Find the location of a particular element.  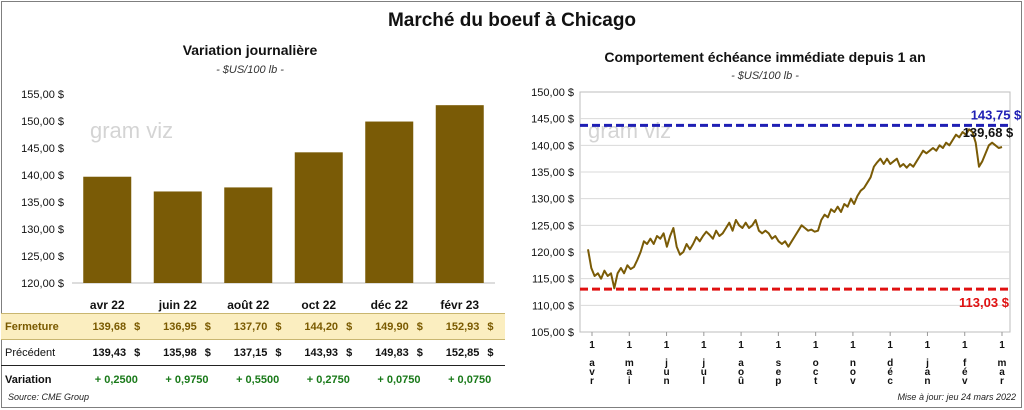

y-tick-label: 155,00 $ is located at coordinates (42, 95).